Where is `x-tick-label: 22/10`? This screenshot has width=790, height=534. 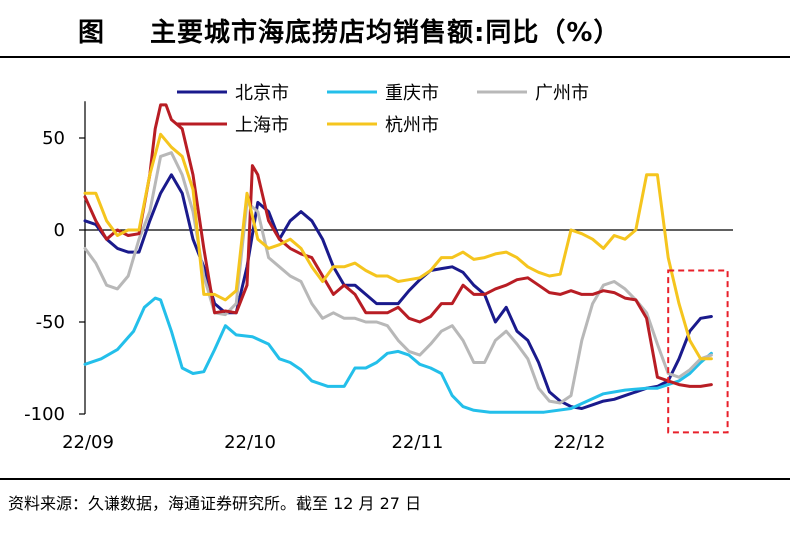
x-tick-label: 22/10 is located at coordinates (250, 442).